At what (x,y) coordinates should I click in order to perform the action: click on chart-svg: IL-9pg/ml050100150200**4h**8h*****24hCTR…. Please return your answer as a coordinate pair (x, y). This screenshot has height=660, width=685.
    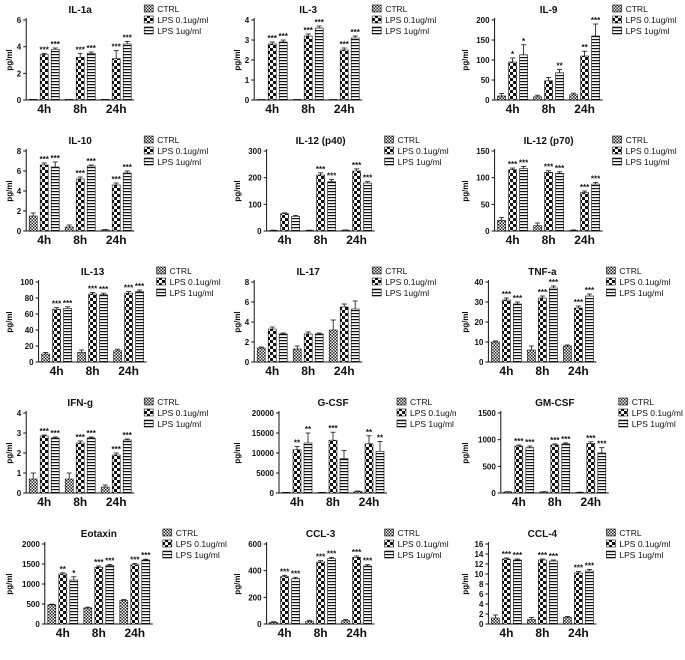
    Looking at the image, I should click on (569, 60).